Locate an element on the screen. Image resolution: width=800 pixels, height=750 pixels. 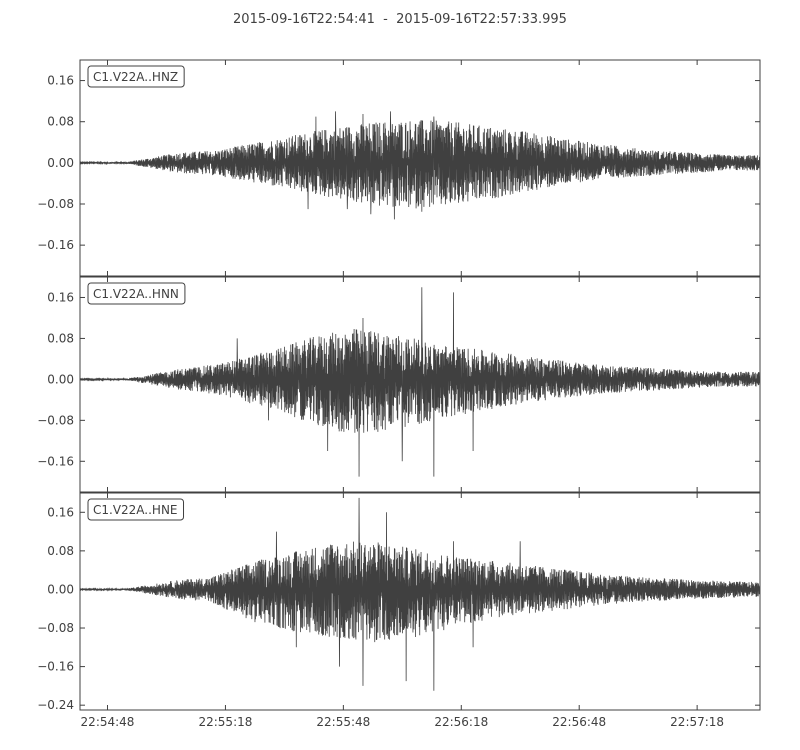
x-tick-label: 22:54:48 is located at coordinates (108, 722).